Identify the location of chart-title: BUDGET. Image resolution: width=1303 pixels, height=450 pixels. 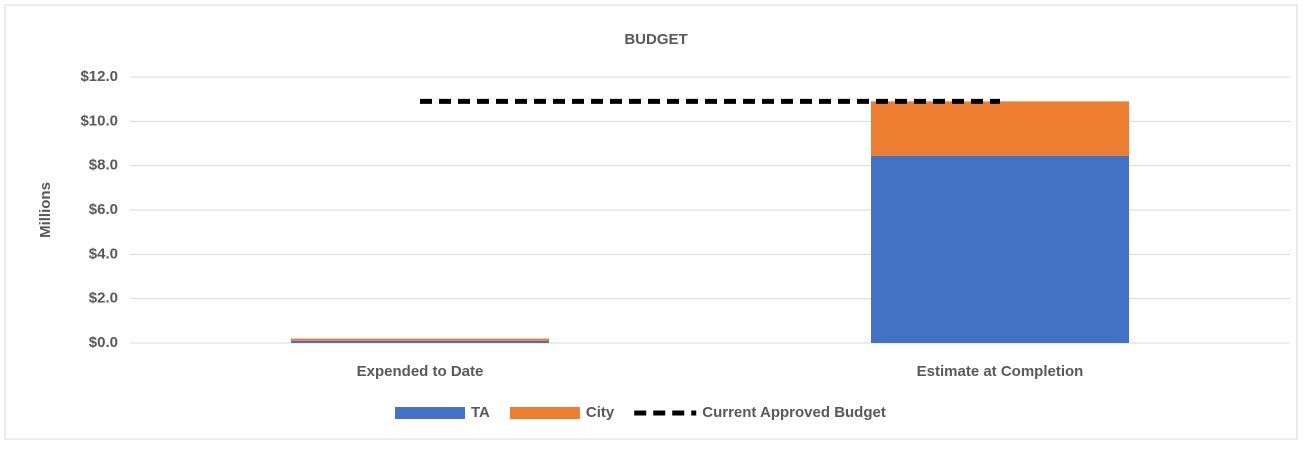
(655, 39).